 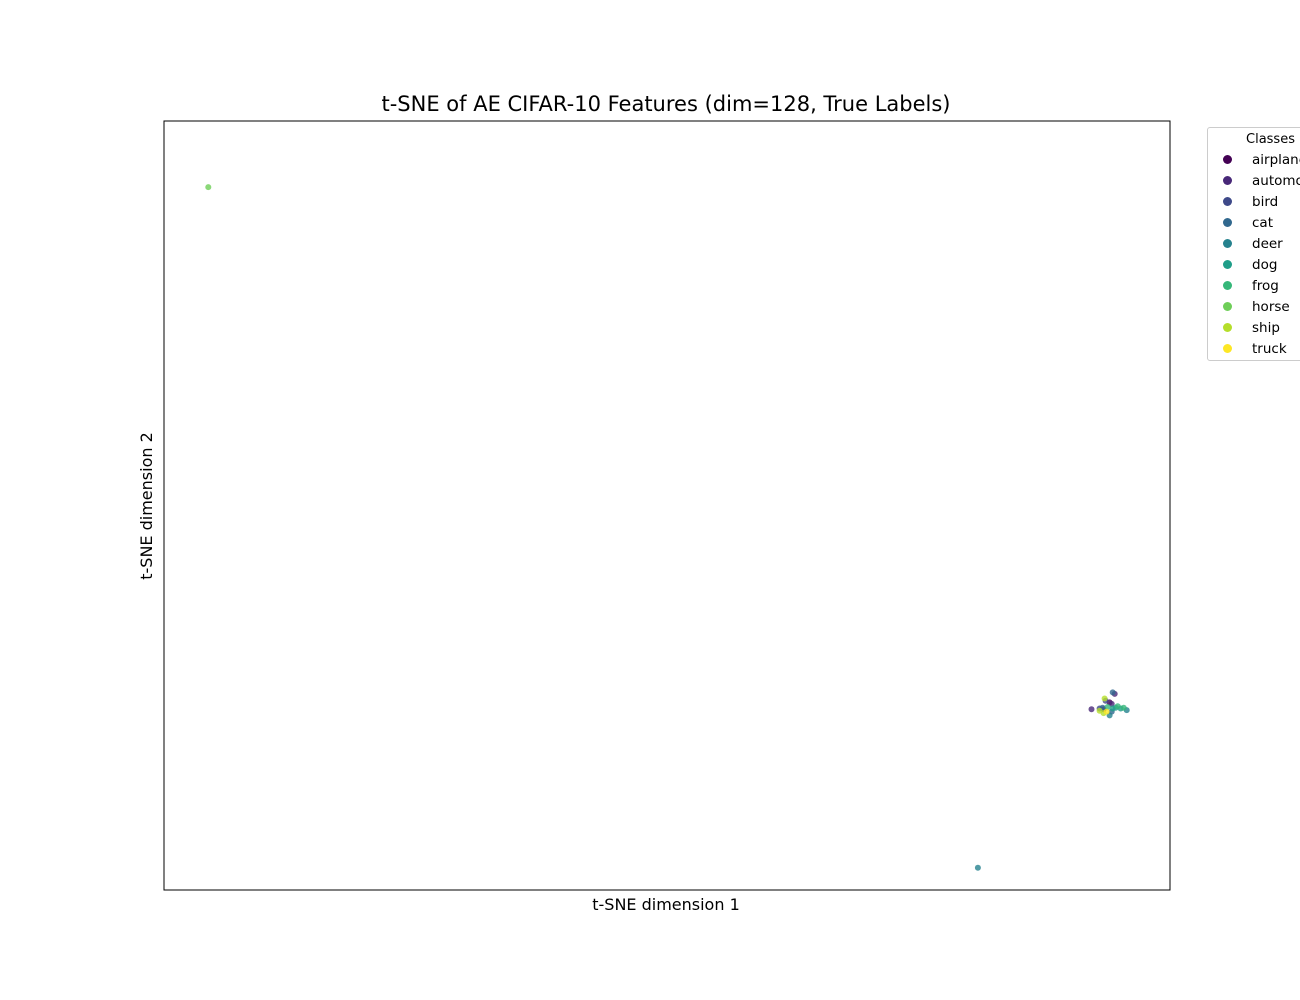 I want to click on legend-item-horse: horse, so click(x=1254, y=306).